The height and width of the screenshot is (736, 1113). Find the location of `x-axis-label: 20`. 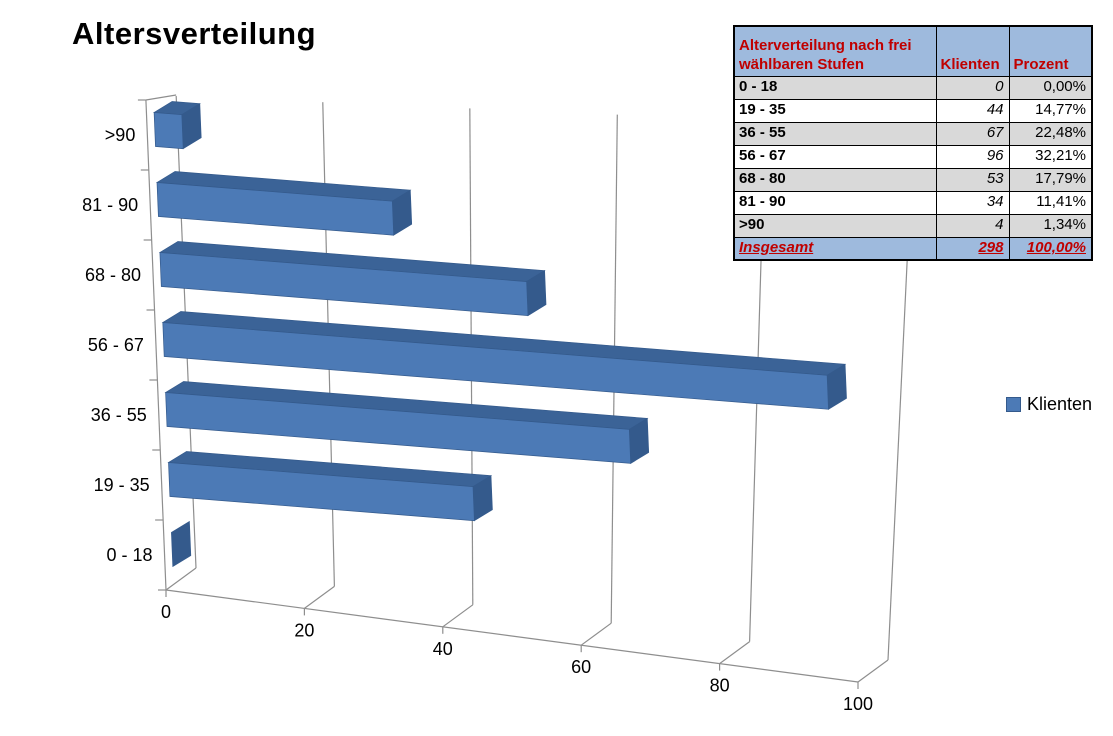

x-axis-label: 20 is located at coordinates (304, 630).